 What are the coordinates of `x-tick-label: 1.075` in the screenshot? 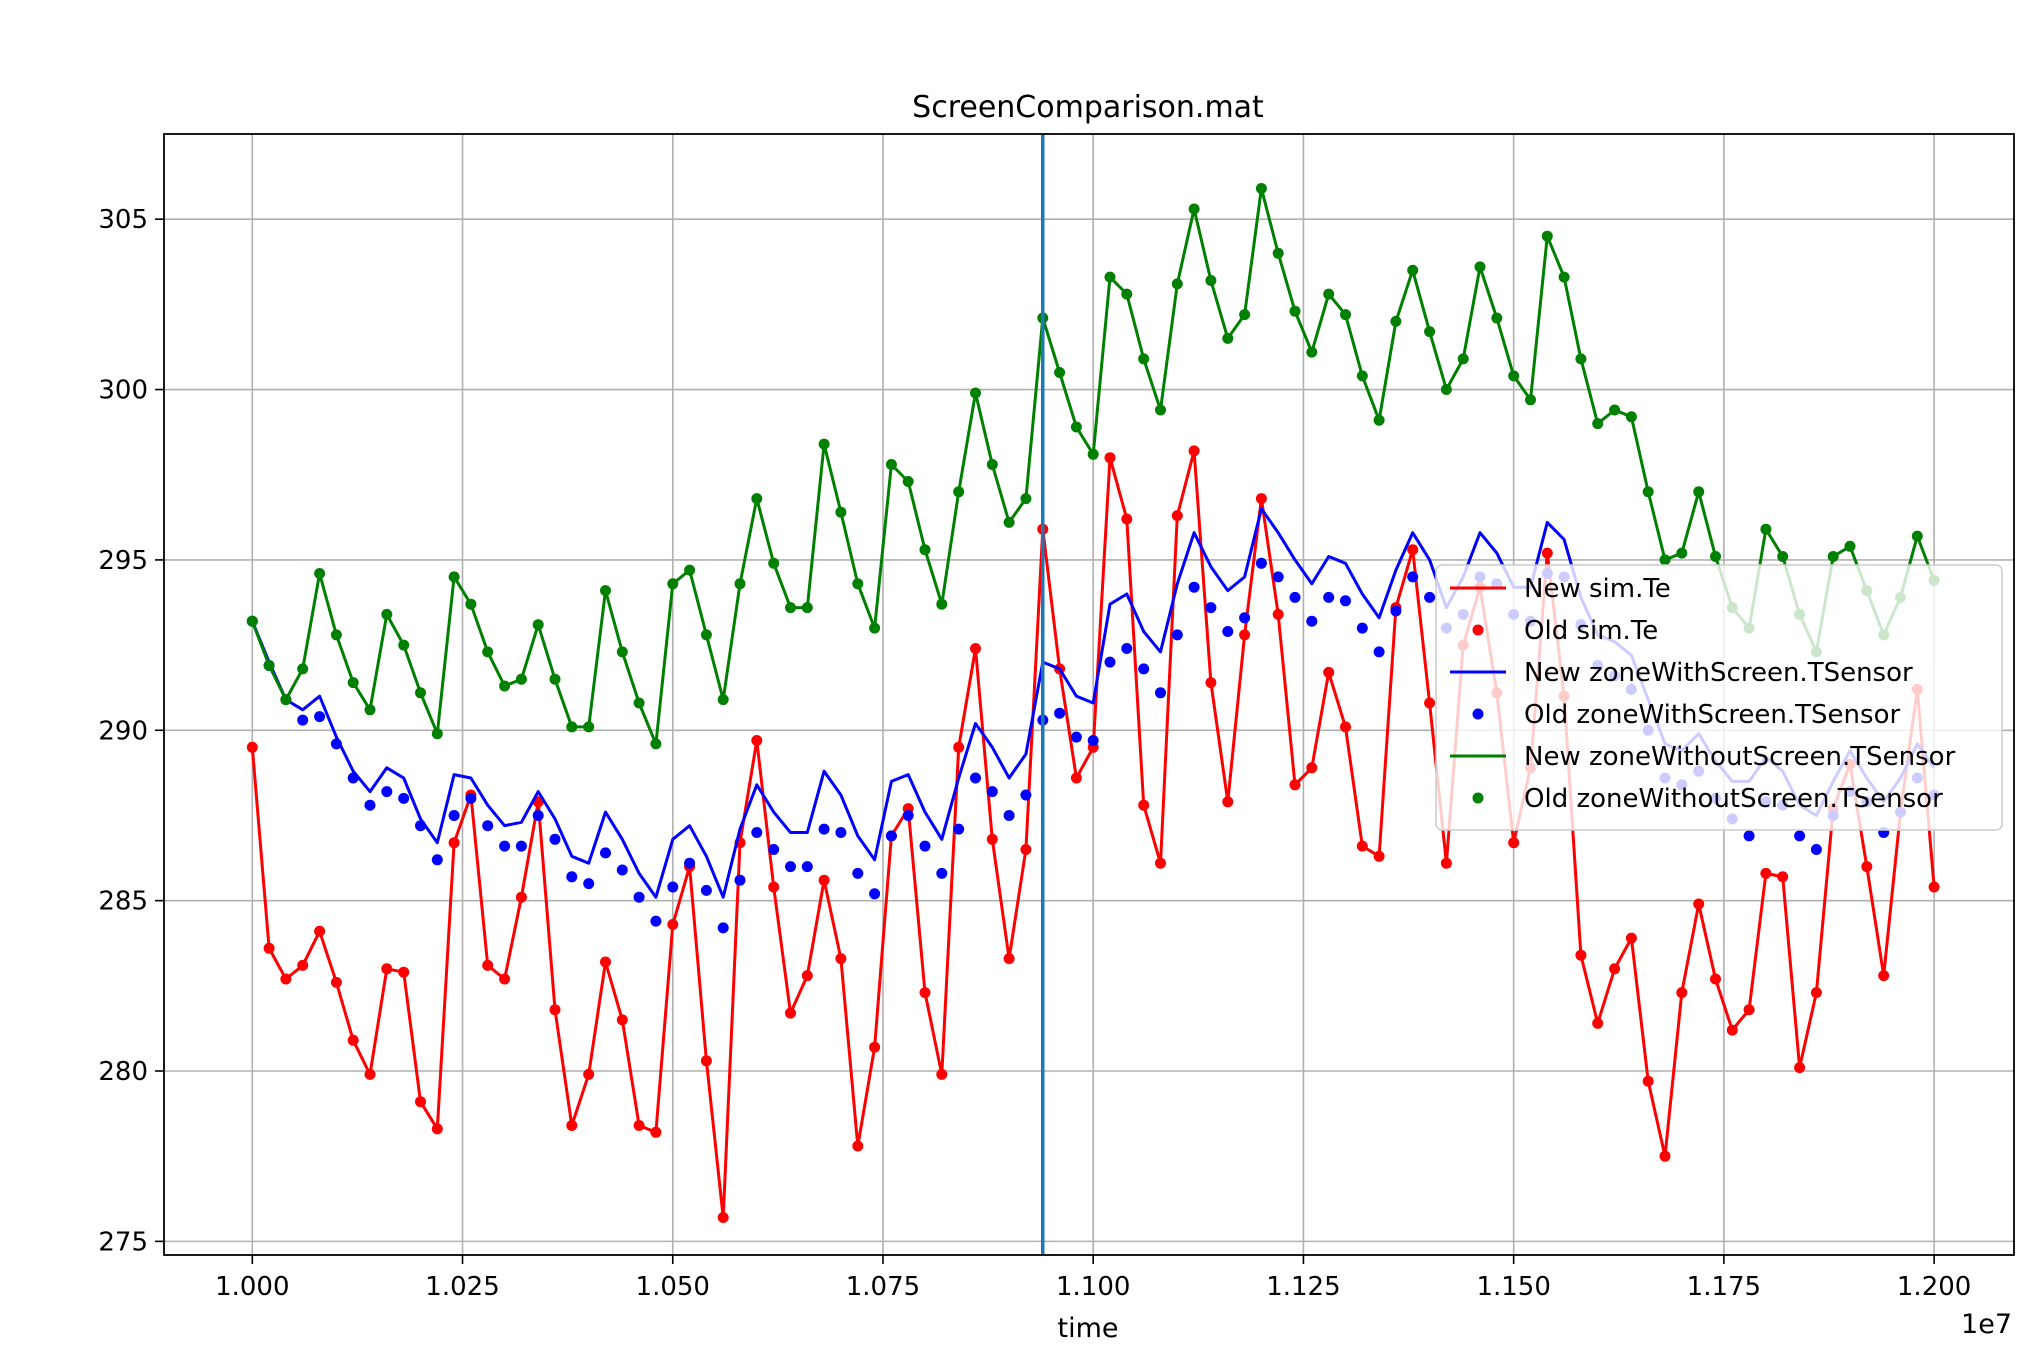 It's located at (883, 1287).